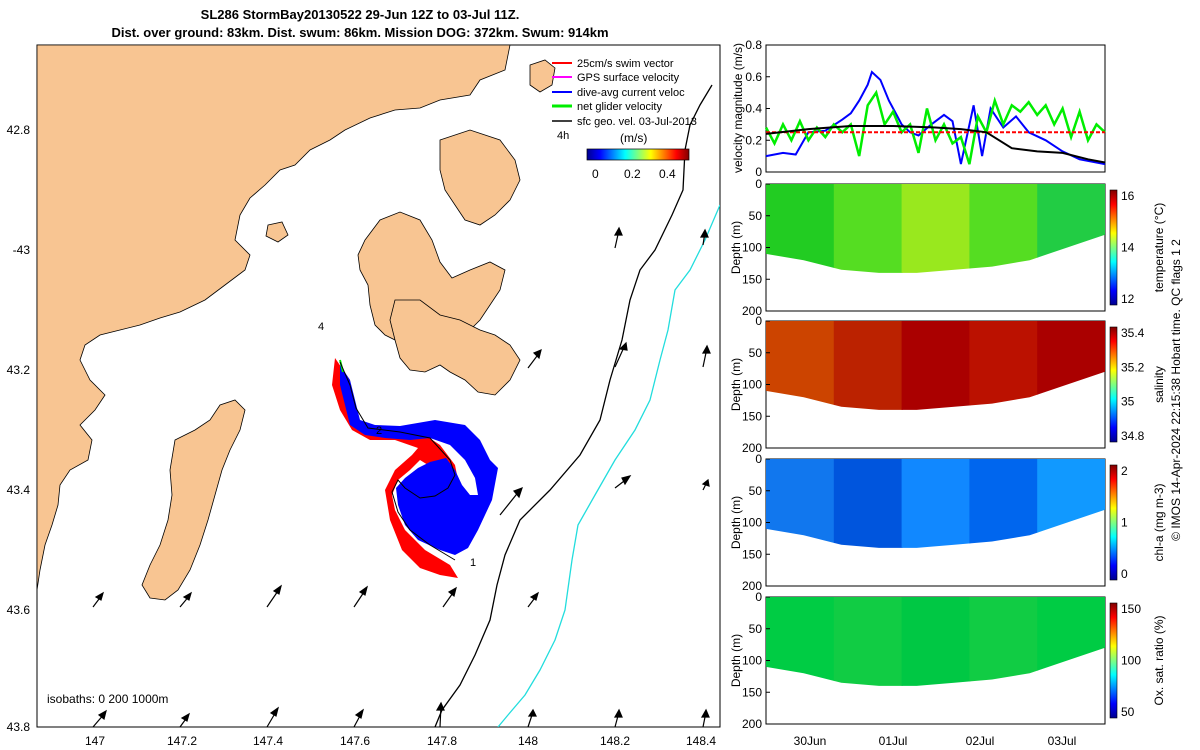  Describe the element at coordinates (753, 77) in the screenshot. I see `velocity-ytick-3: 0.6` at that location.